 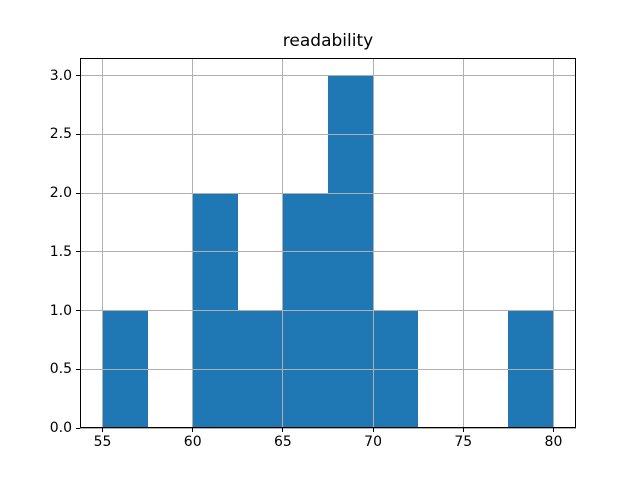 I want to click on y-tick-label: 2.0, so click(x=60, y=193).